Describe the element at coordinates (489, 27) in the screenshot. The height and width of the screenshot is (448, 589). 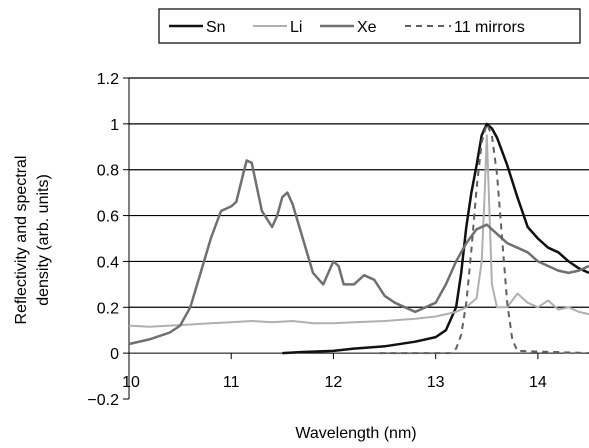
I see `legend-label: 11 mirrors` at that location.